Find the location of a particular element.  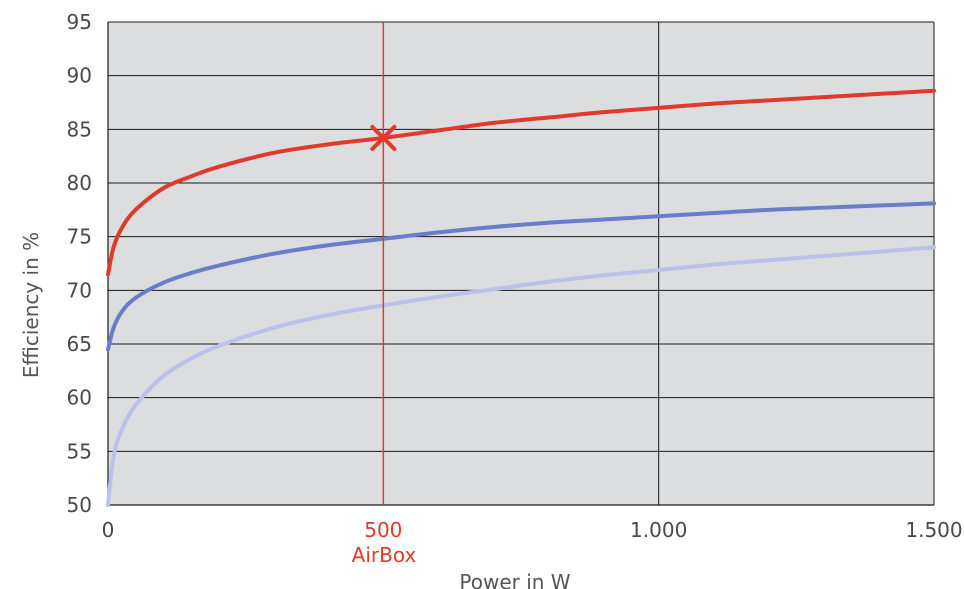

marker-layer is located at coordinates (383, 137).